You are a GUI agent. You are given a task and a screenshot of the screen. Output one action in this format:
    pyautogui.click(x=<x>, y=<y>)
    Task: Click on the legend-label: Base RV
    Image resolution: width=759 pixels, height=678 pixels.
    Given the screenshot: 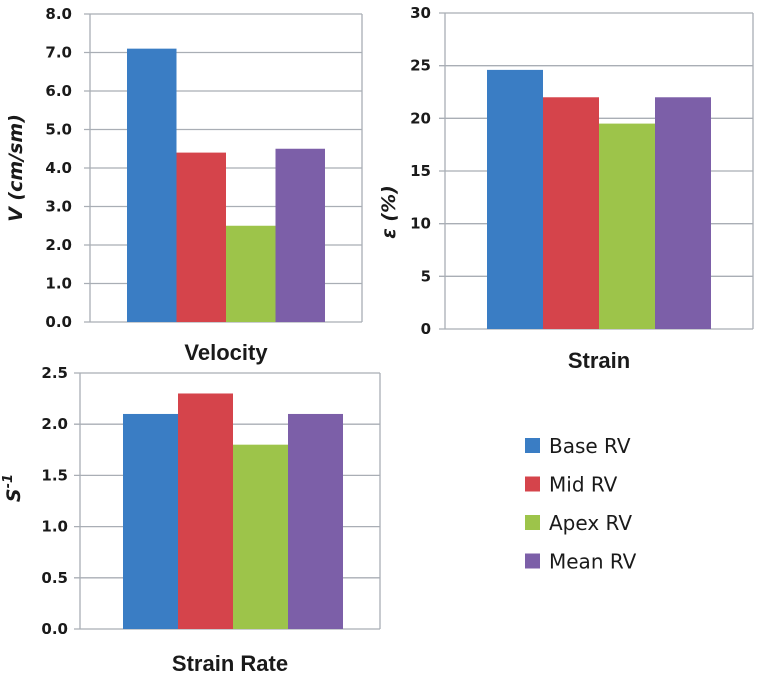 What is the action you would take?
    pyautogui.click(x=590, y=446)
    